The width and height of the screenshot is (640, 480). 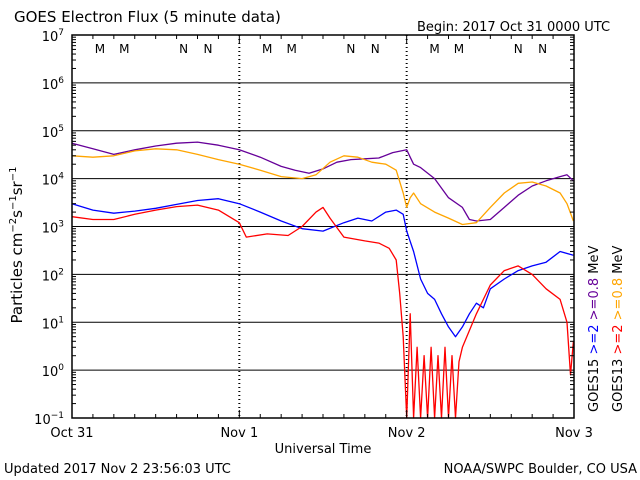 I want to click on data-source: NOAA/SWPC Boulder, CO USA, so click(x=540, y=469).